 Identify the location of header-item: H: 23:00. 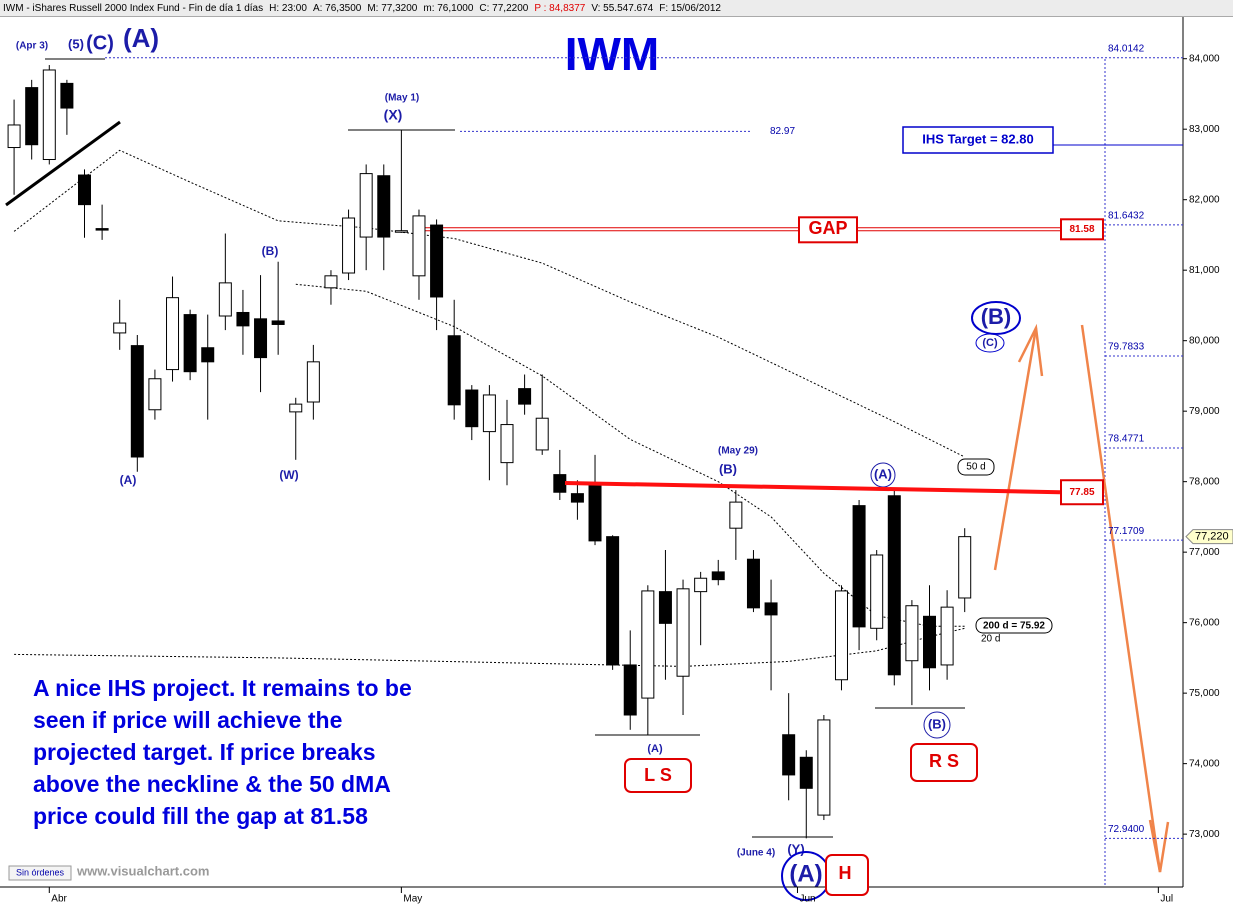
(288, 8).